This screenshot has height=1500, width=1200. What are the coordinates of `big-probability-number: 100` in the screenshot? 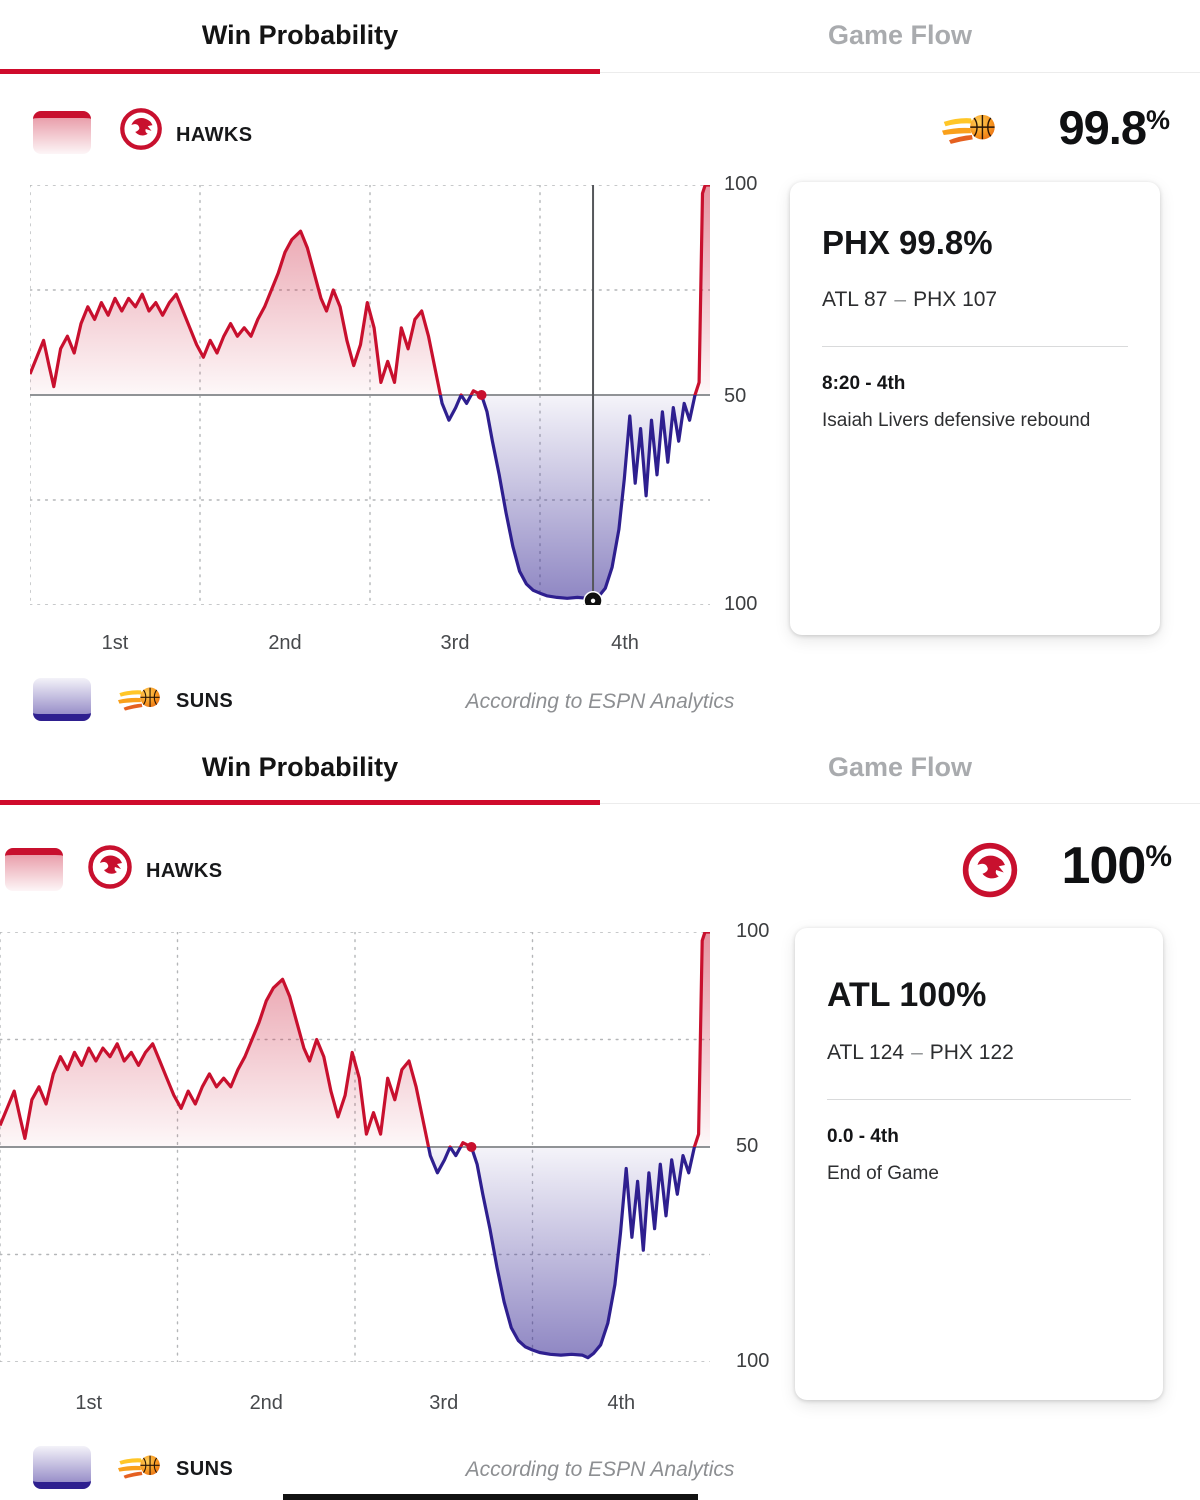 It's located at (1104, 866).